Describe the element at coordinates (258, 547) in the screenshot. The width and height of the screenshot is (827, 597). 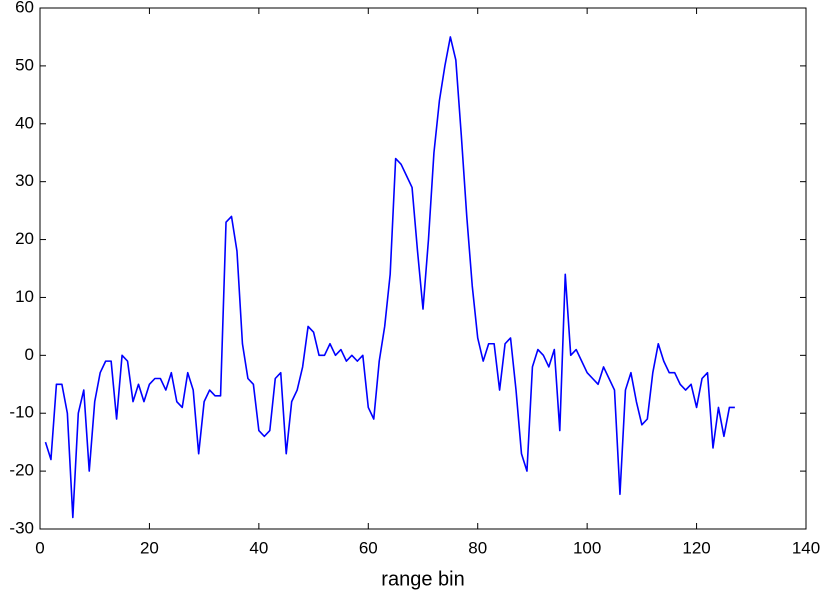
I see `x-tick-label: 40` at that location.